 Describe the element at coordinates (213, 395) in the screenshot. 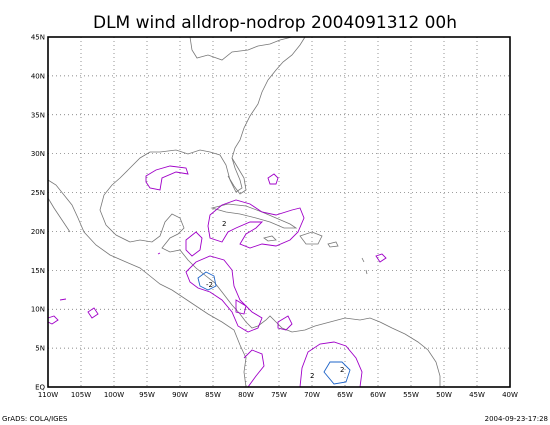

I see `lon-tick-label: 85W` at that location.